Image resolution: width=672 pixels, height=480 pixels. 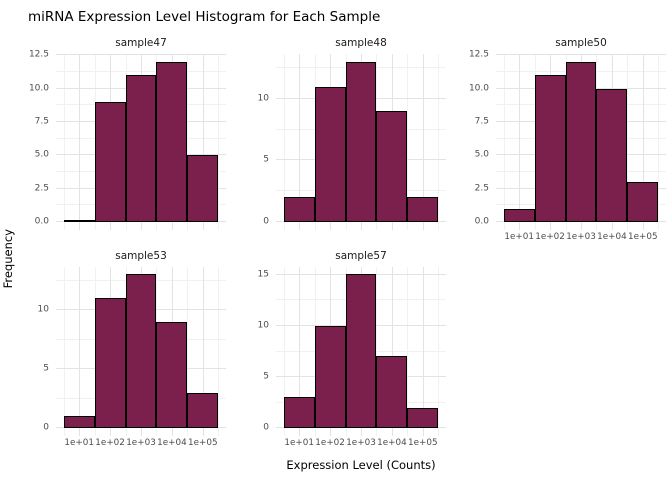 What do you see at coordinates (263, 274) in the screenshot?
I see `y-tick-label: 15` at bounding box center [263, 274].